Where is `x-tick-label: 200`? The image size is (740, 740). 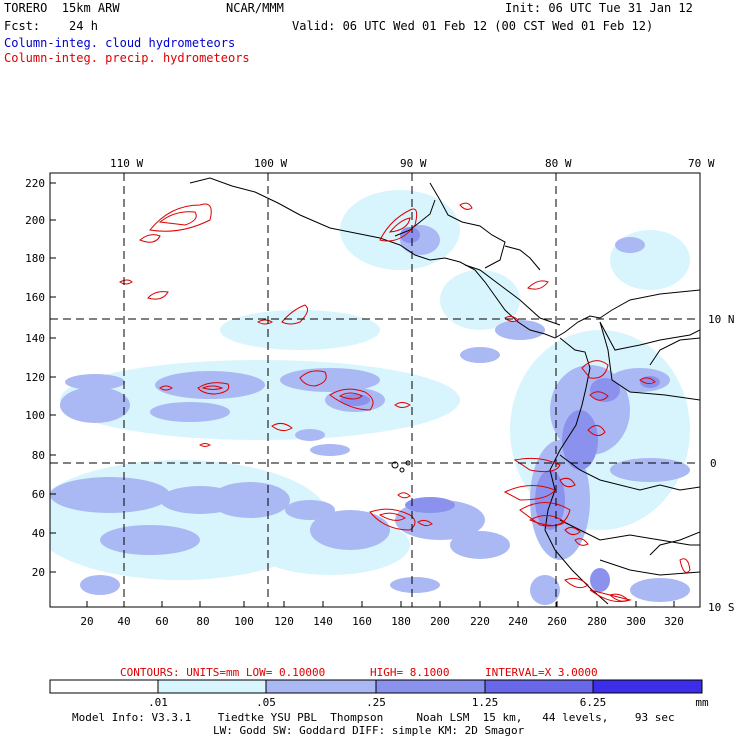
x-tick-label: 200 is located at coordinates (440, 621).